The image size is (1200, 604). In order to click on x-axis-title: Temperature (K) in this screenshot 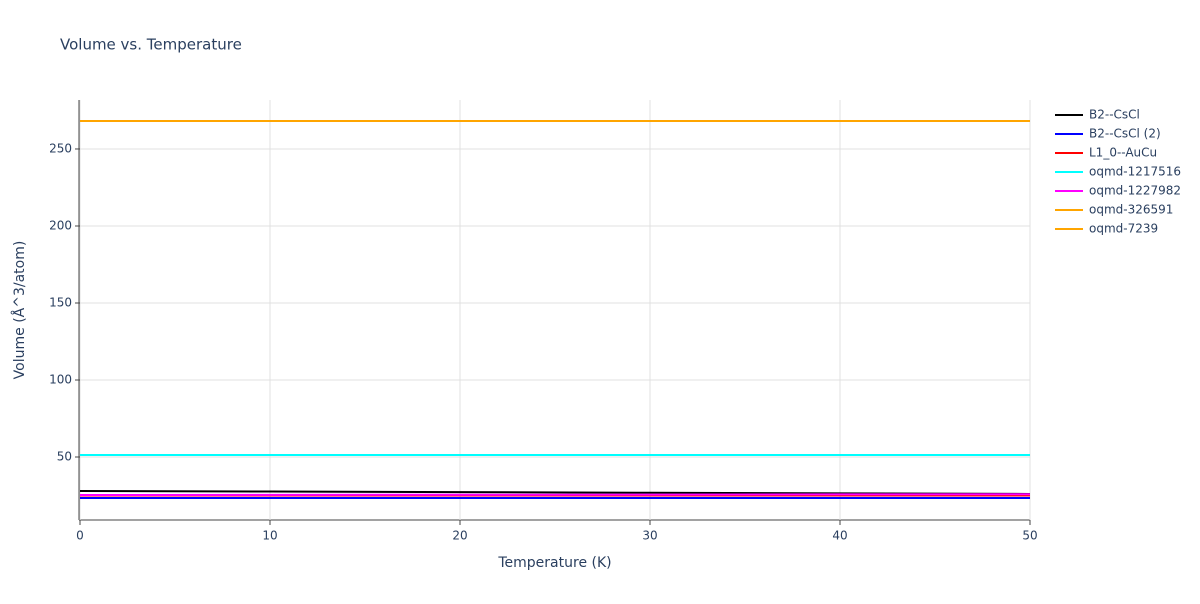, I will do `click(554, 563)`.